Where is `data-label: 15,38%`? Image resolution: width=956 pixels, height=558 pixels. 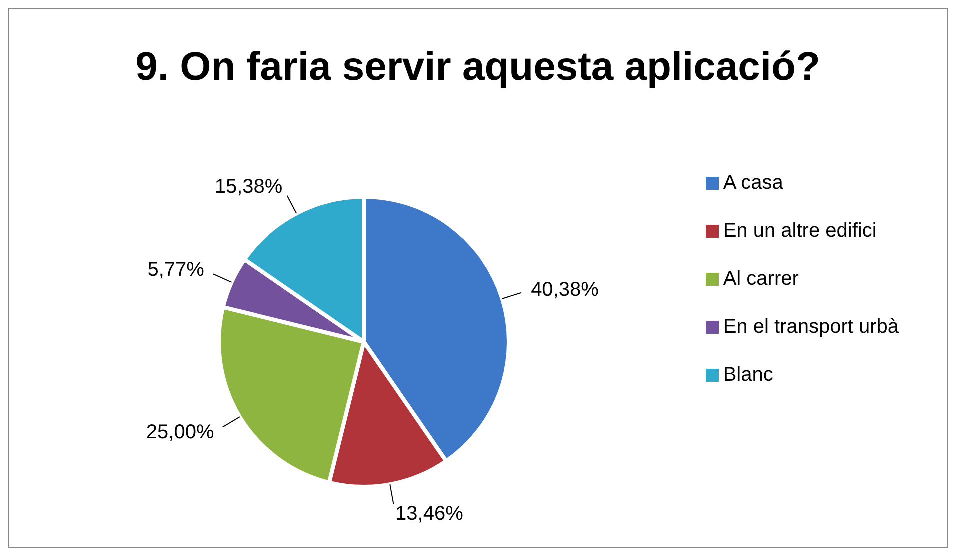
data-label: 15,38% is located at coordinates (248, 187).